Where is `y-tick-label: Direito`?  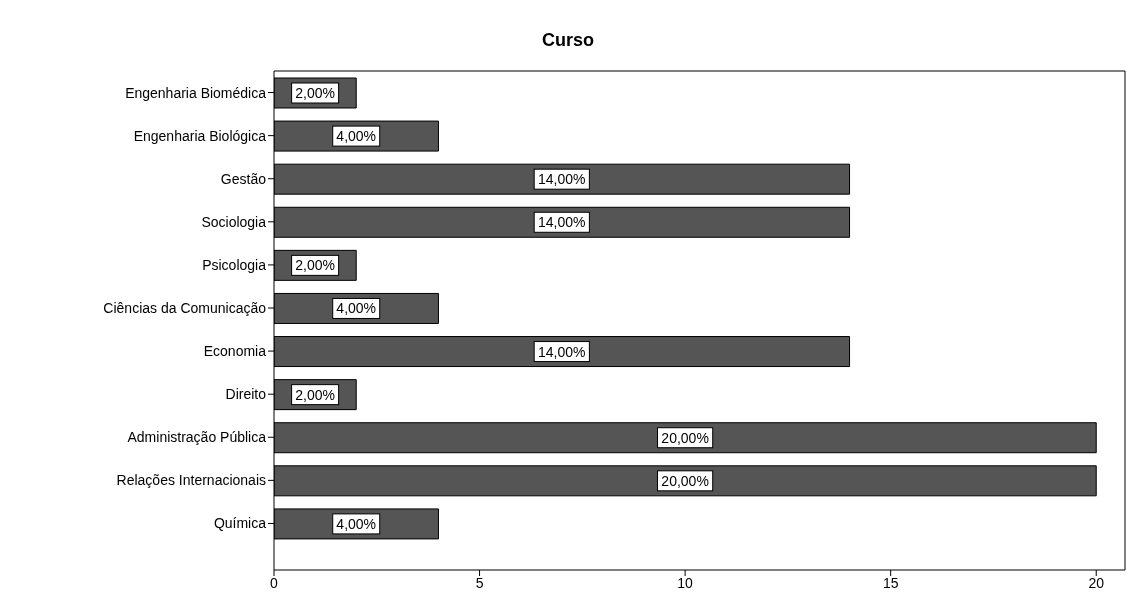 y-tick-label: Direito is located at coordinates (246, 394).